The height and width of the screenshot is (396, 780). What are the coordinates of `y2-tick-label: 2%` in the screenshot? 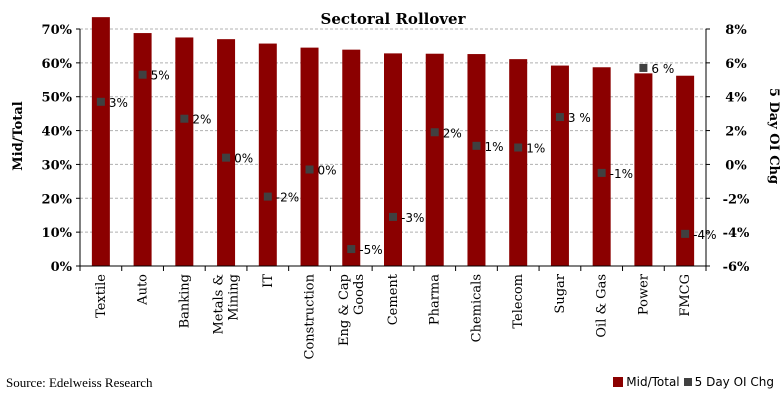 It's located at (736, 132).